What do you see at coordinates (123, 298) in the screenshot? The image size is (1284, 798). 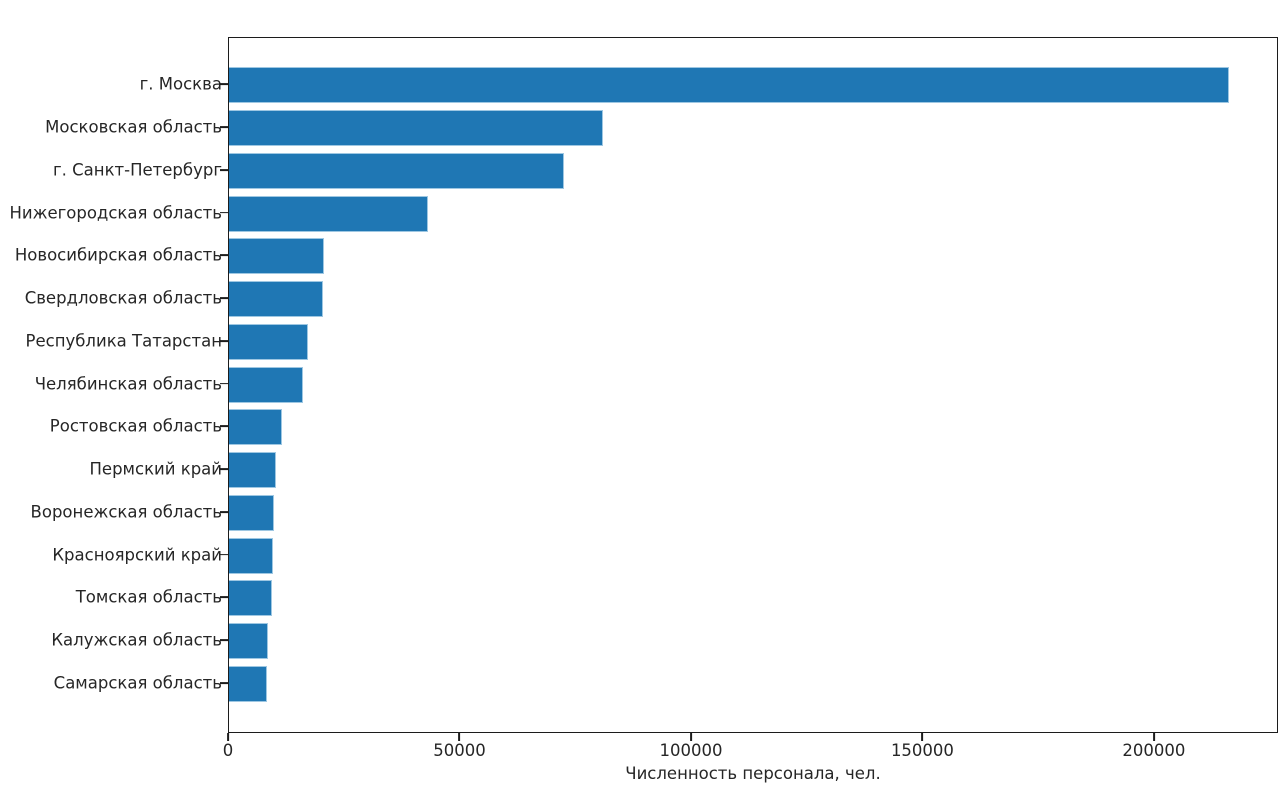 I see `y-tick-label: Свердловская область` at bounding box center [123, 298].